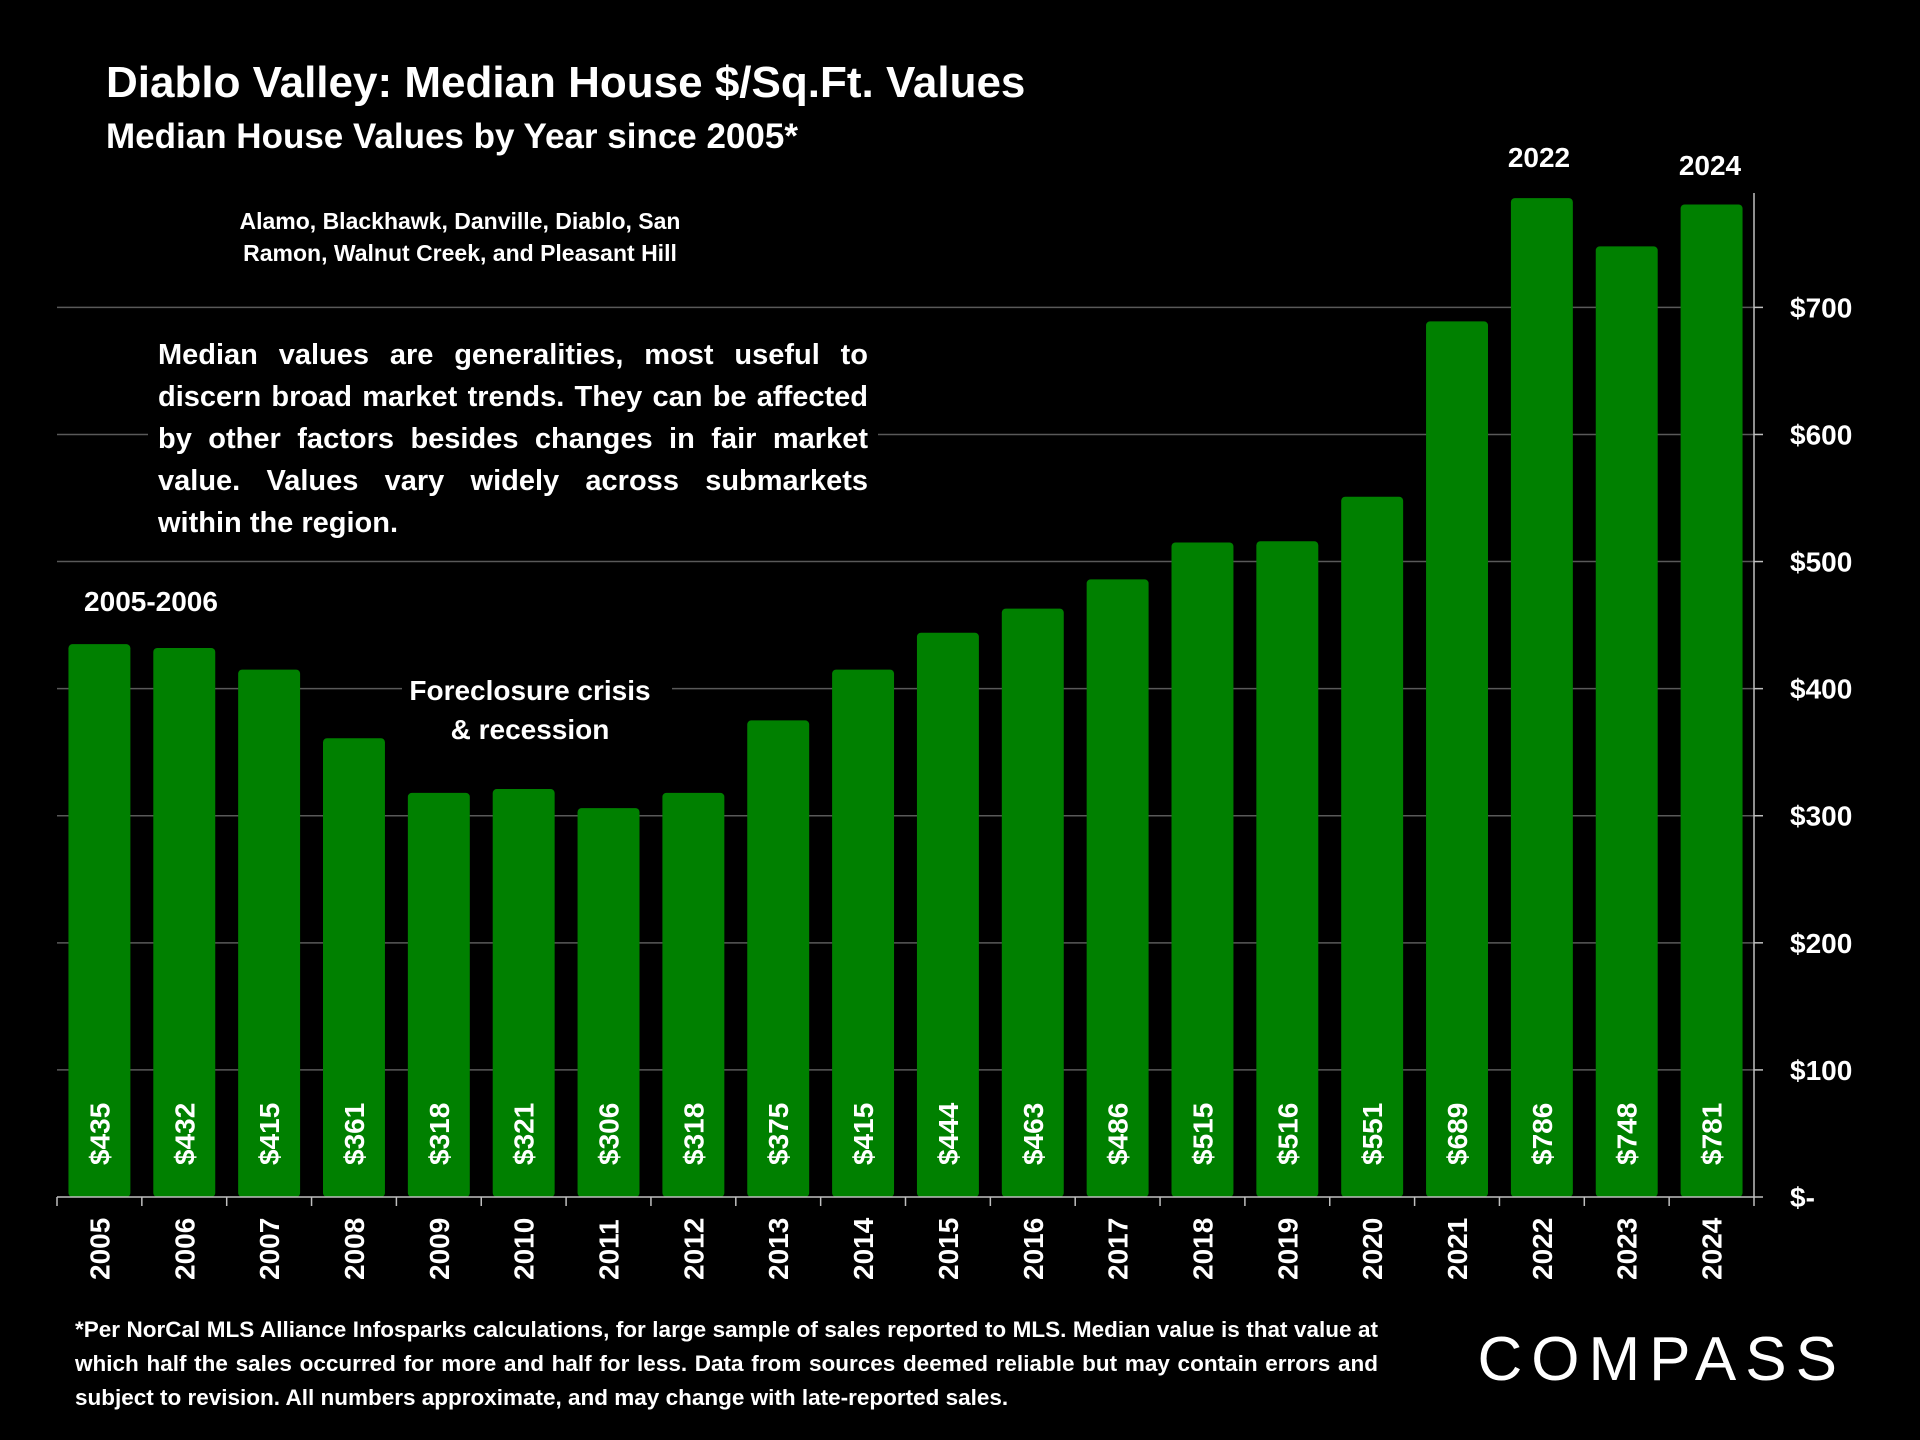 This screenshot has width=1920, height=1440. I want to click on peak-label-2022: 2022, so click(1539, 157).